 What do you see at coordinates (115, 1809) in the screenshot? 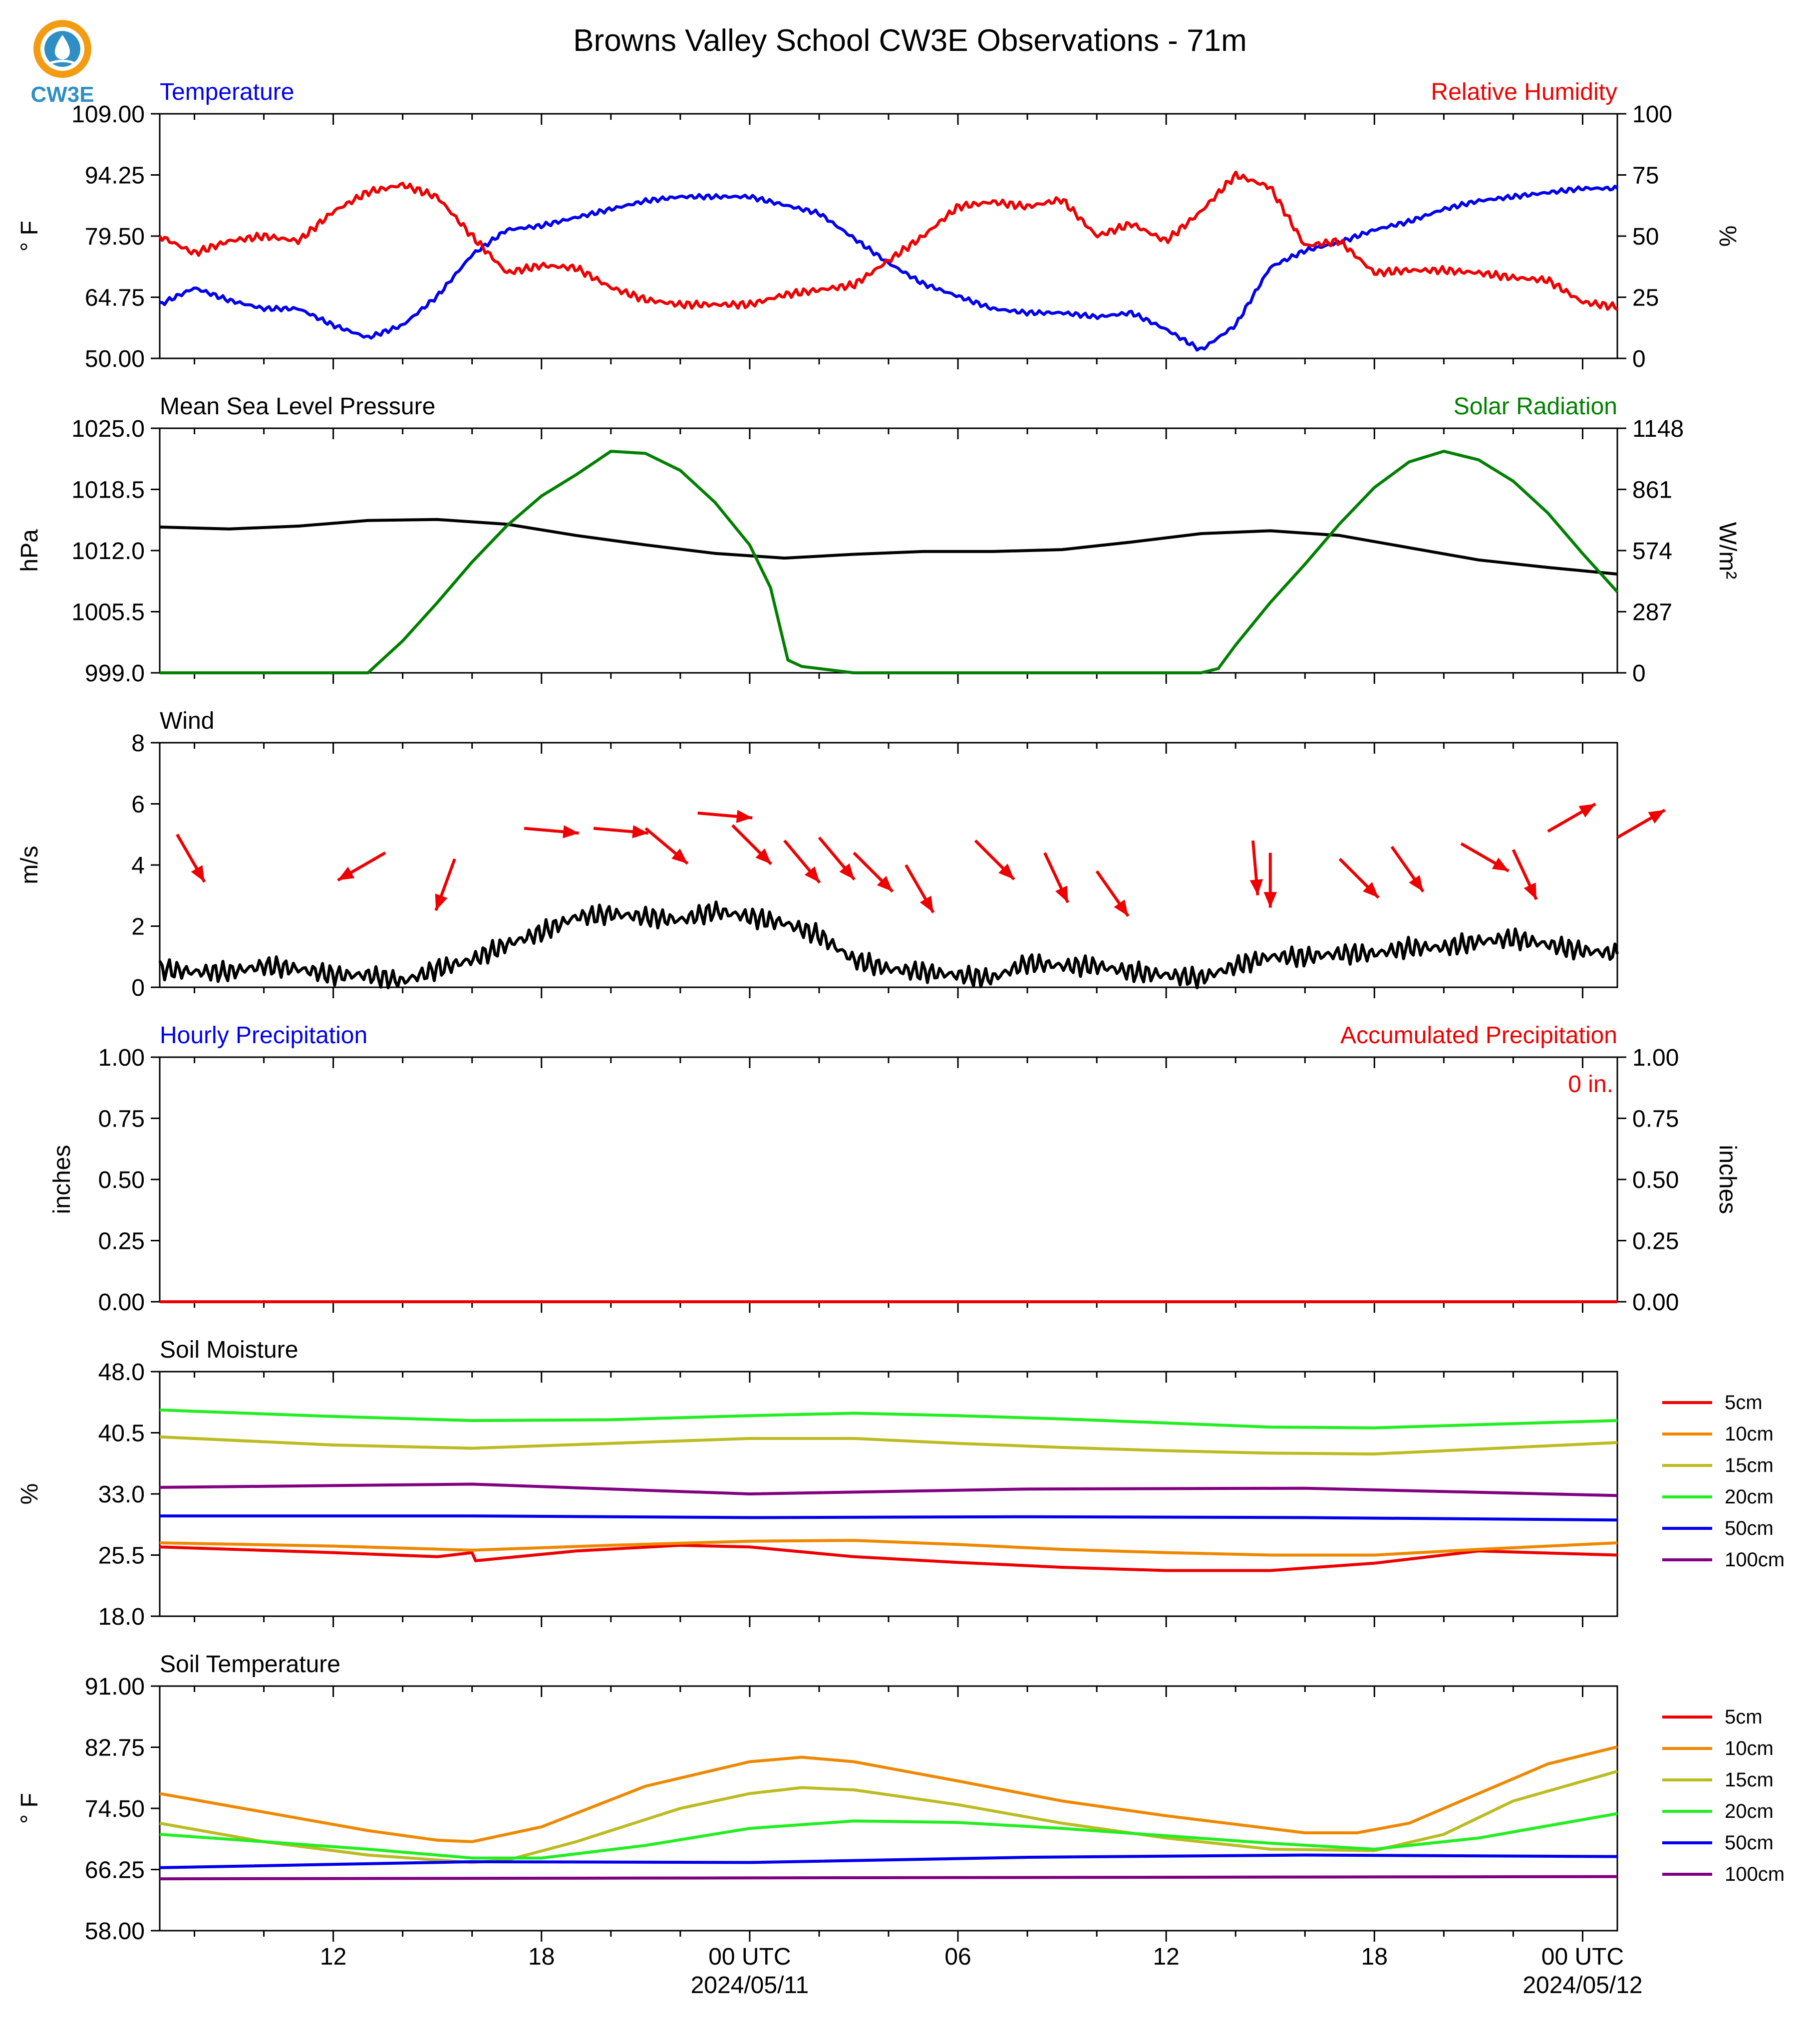
I see `y-tick-label-5-2: 74.50` at bounding box center [115, 1809].